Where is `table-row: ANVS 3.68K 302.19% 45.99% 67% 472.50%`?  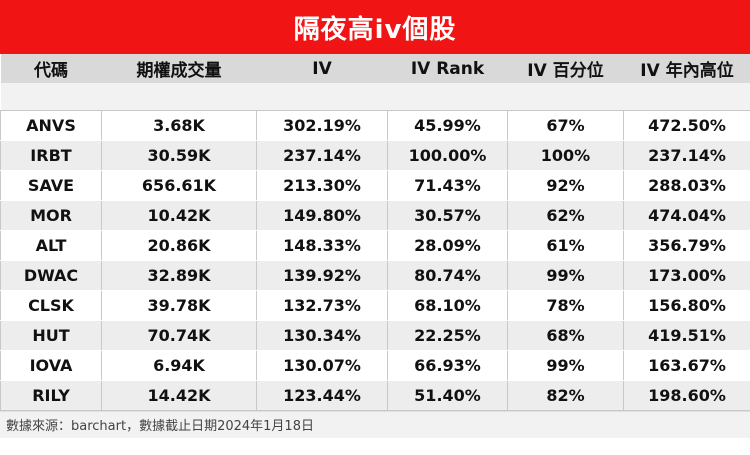 table-row: ANVS 3.68K 302.19% 45.99% 67% 472.50% is located at coordinates (375, 125).